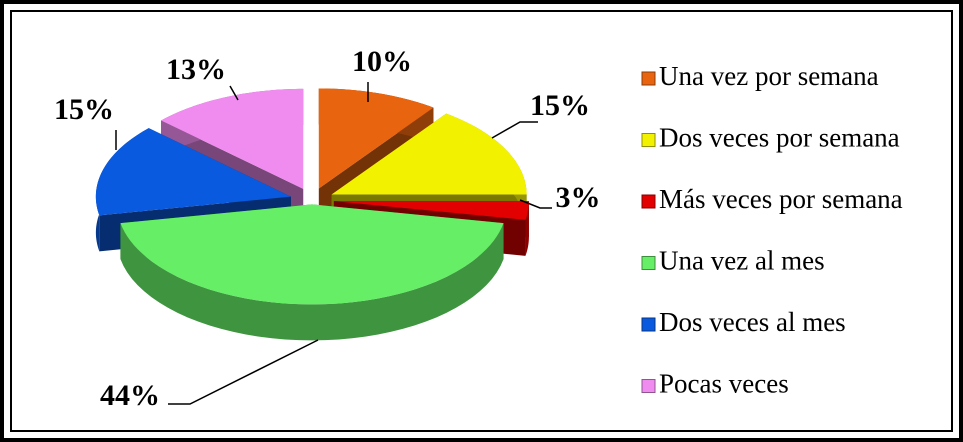 This screenshot has width=963, height=442. What do you see at coordinates (752, 322) in the screenshot?
I see `legend-label: Dos veces al mes` at bounding box center [752, 322].